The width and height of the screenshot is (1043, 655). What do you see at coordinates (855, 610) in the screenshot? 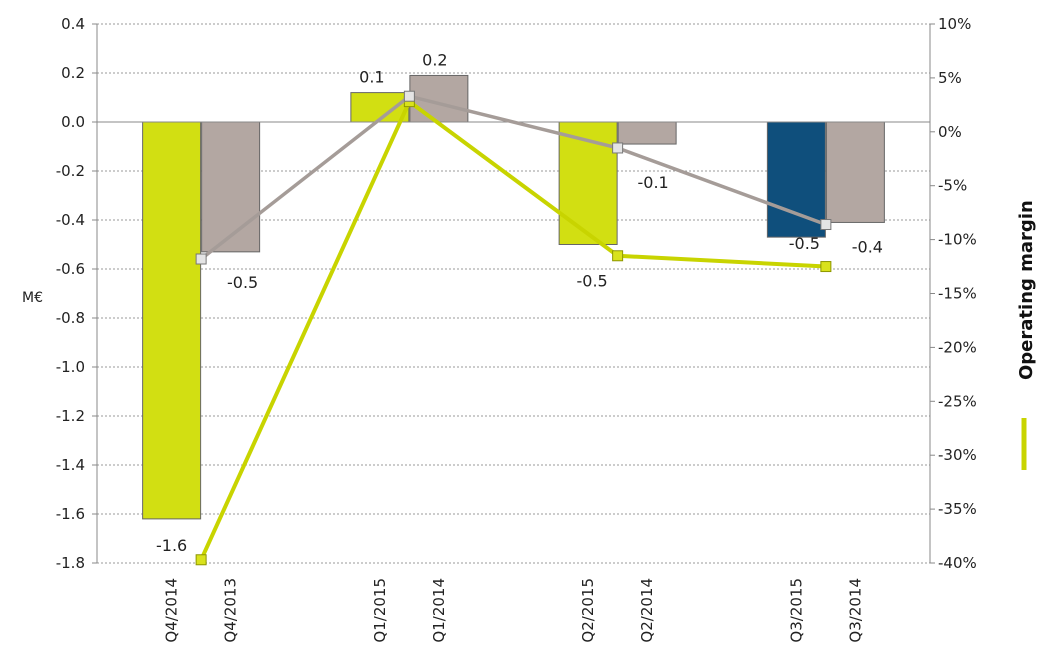
I see `x-category-label: Q3/2014` at bounding box center [855, 610].